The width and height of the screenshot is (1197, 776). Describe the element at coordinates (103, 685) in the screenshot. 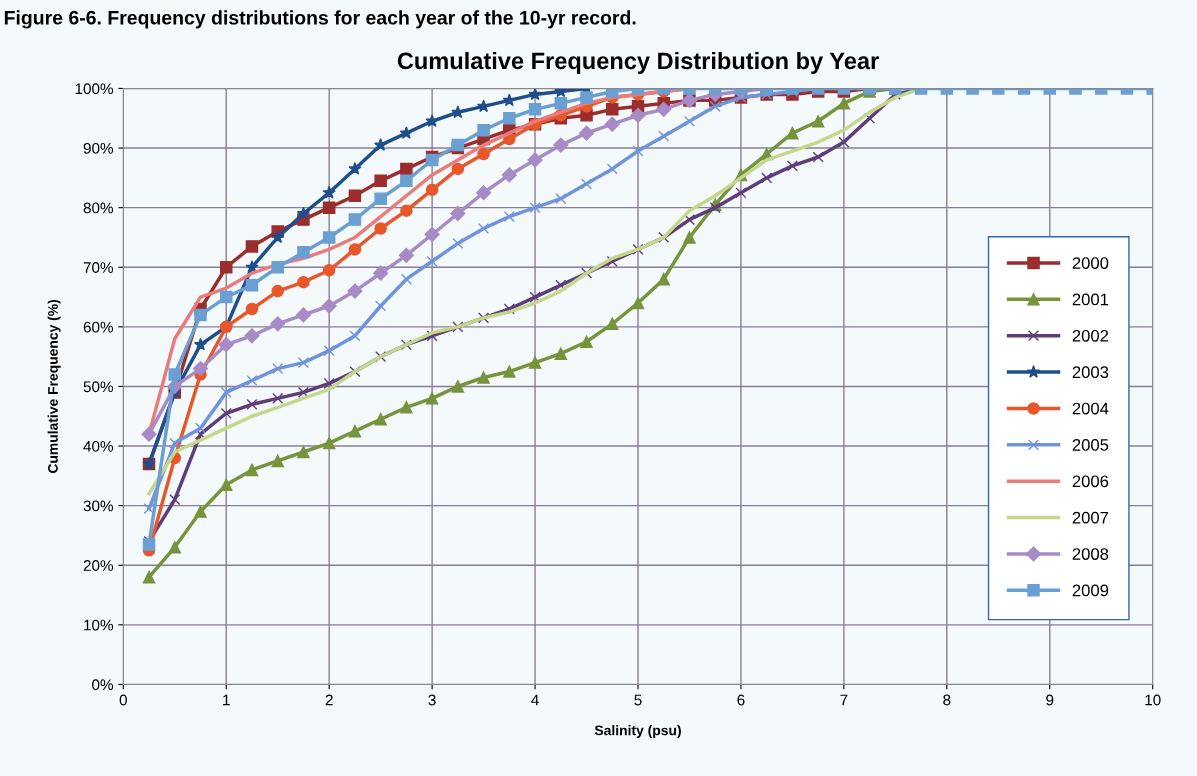

I see `y-tick-label: 0%` at that location.